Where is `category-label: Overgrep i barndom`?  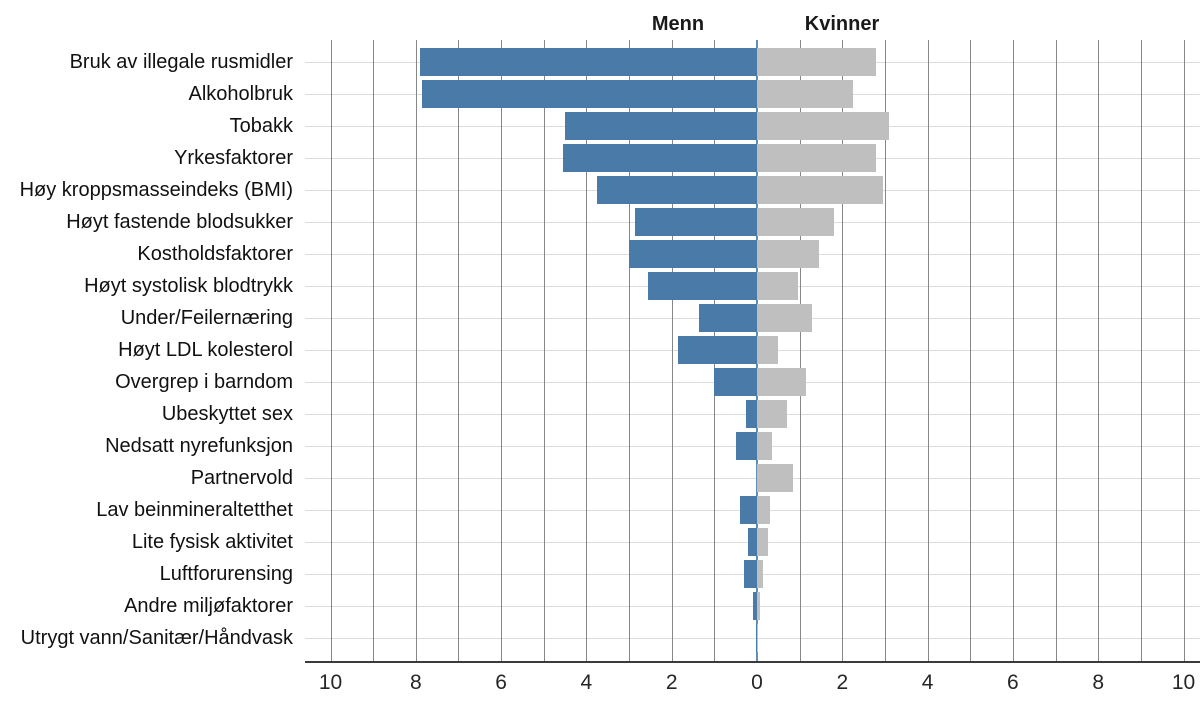 category-label: Overgrep i barndom is located at coordinates (204, 382).